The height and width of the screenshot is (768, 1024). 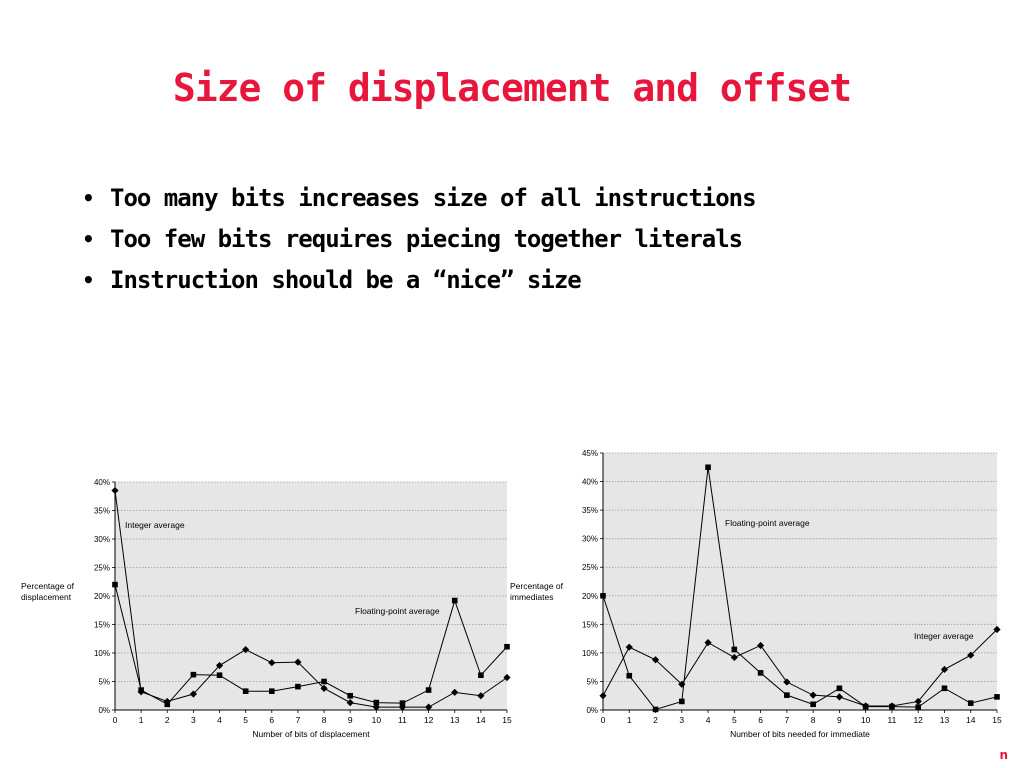 I want to click on series-label: Integer average, so click(x=944, y=636).